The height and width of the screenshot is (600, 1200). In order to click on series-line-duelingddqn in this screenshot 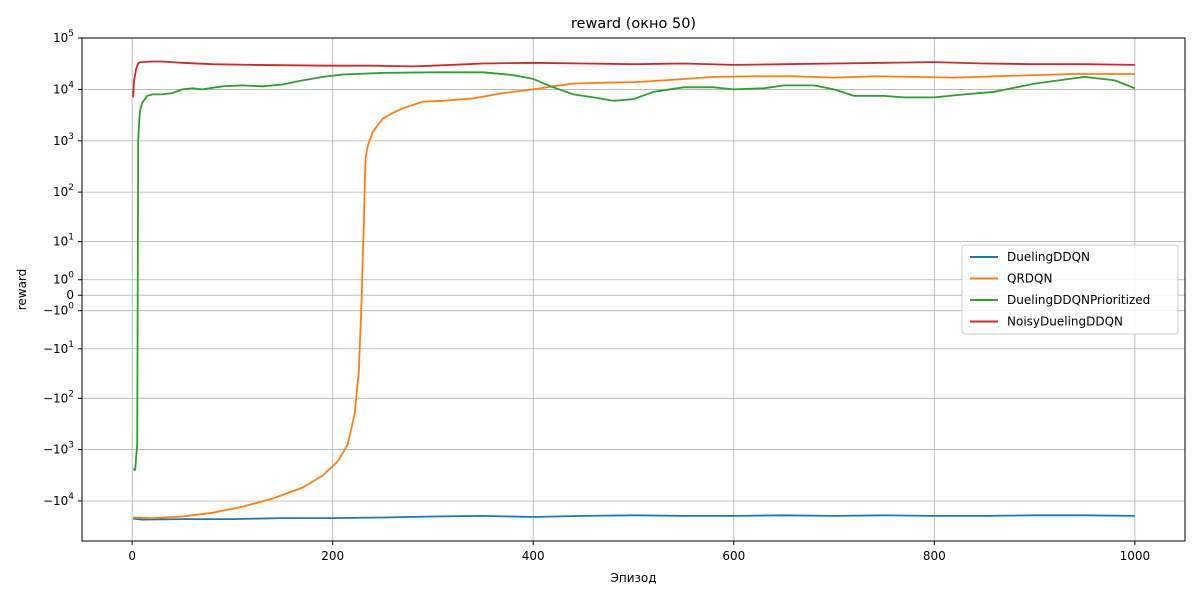, I will do `click(634, 517)`.